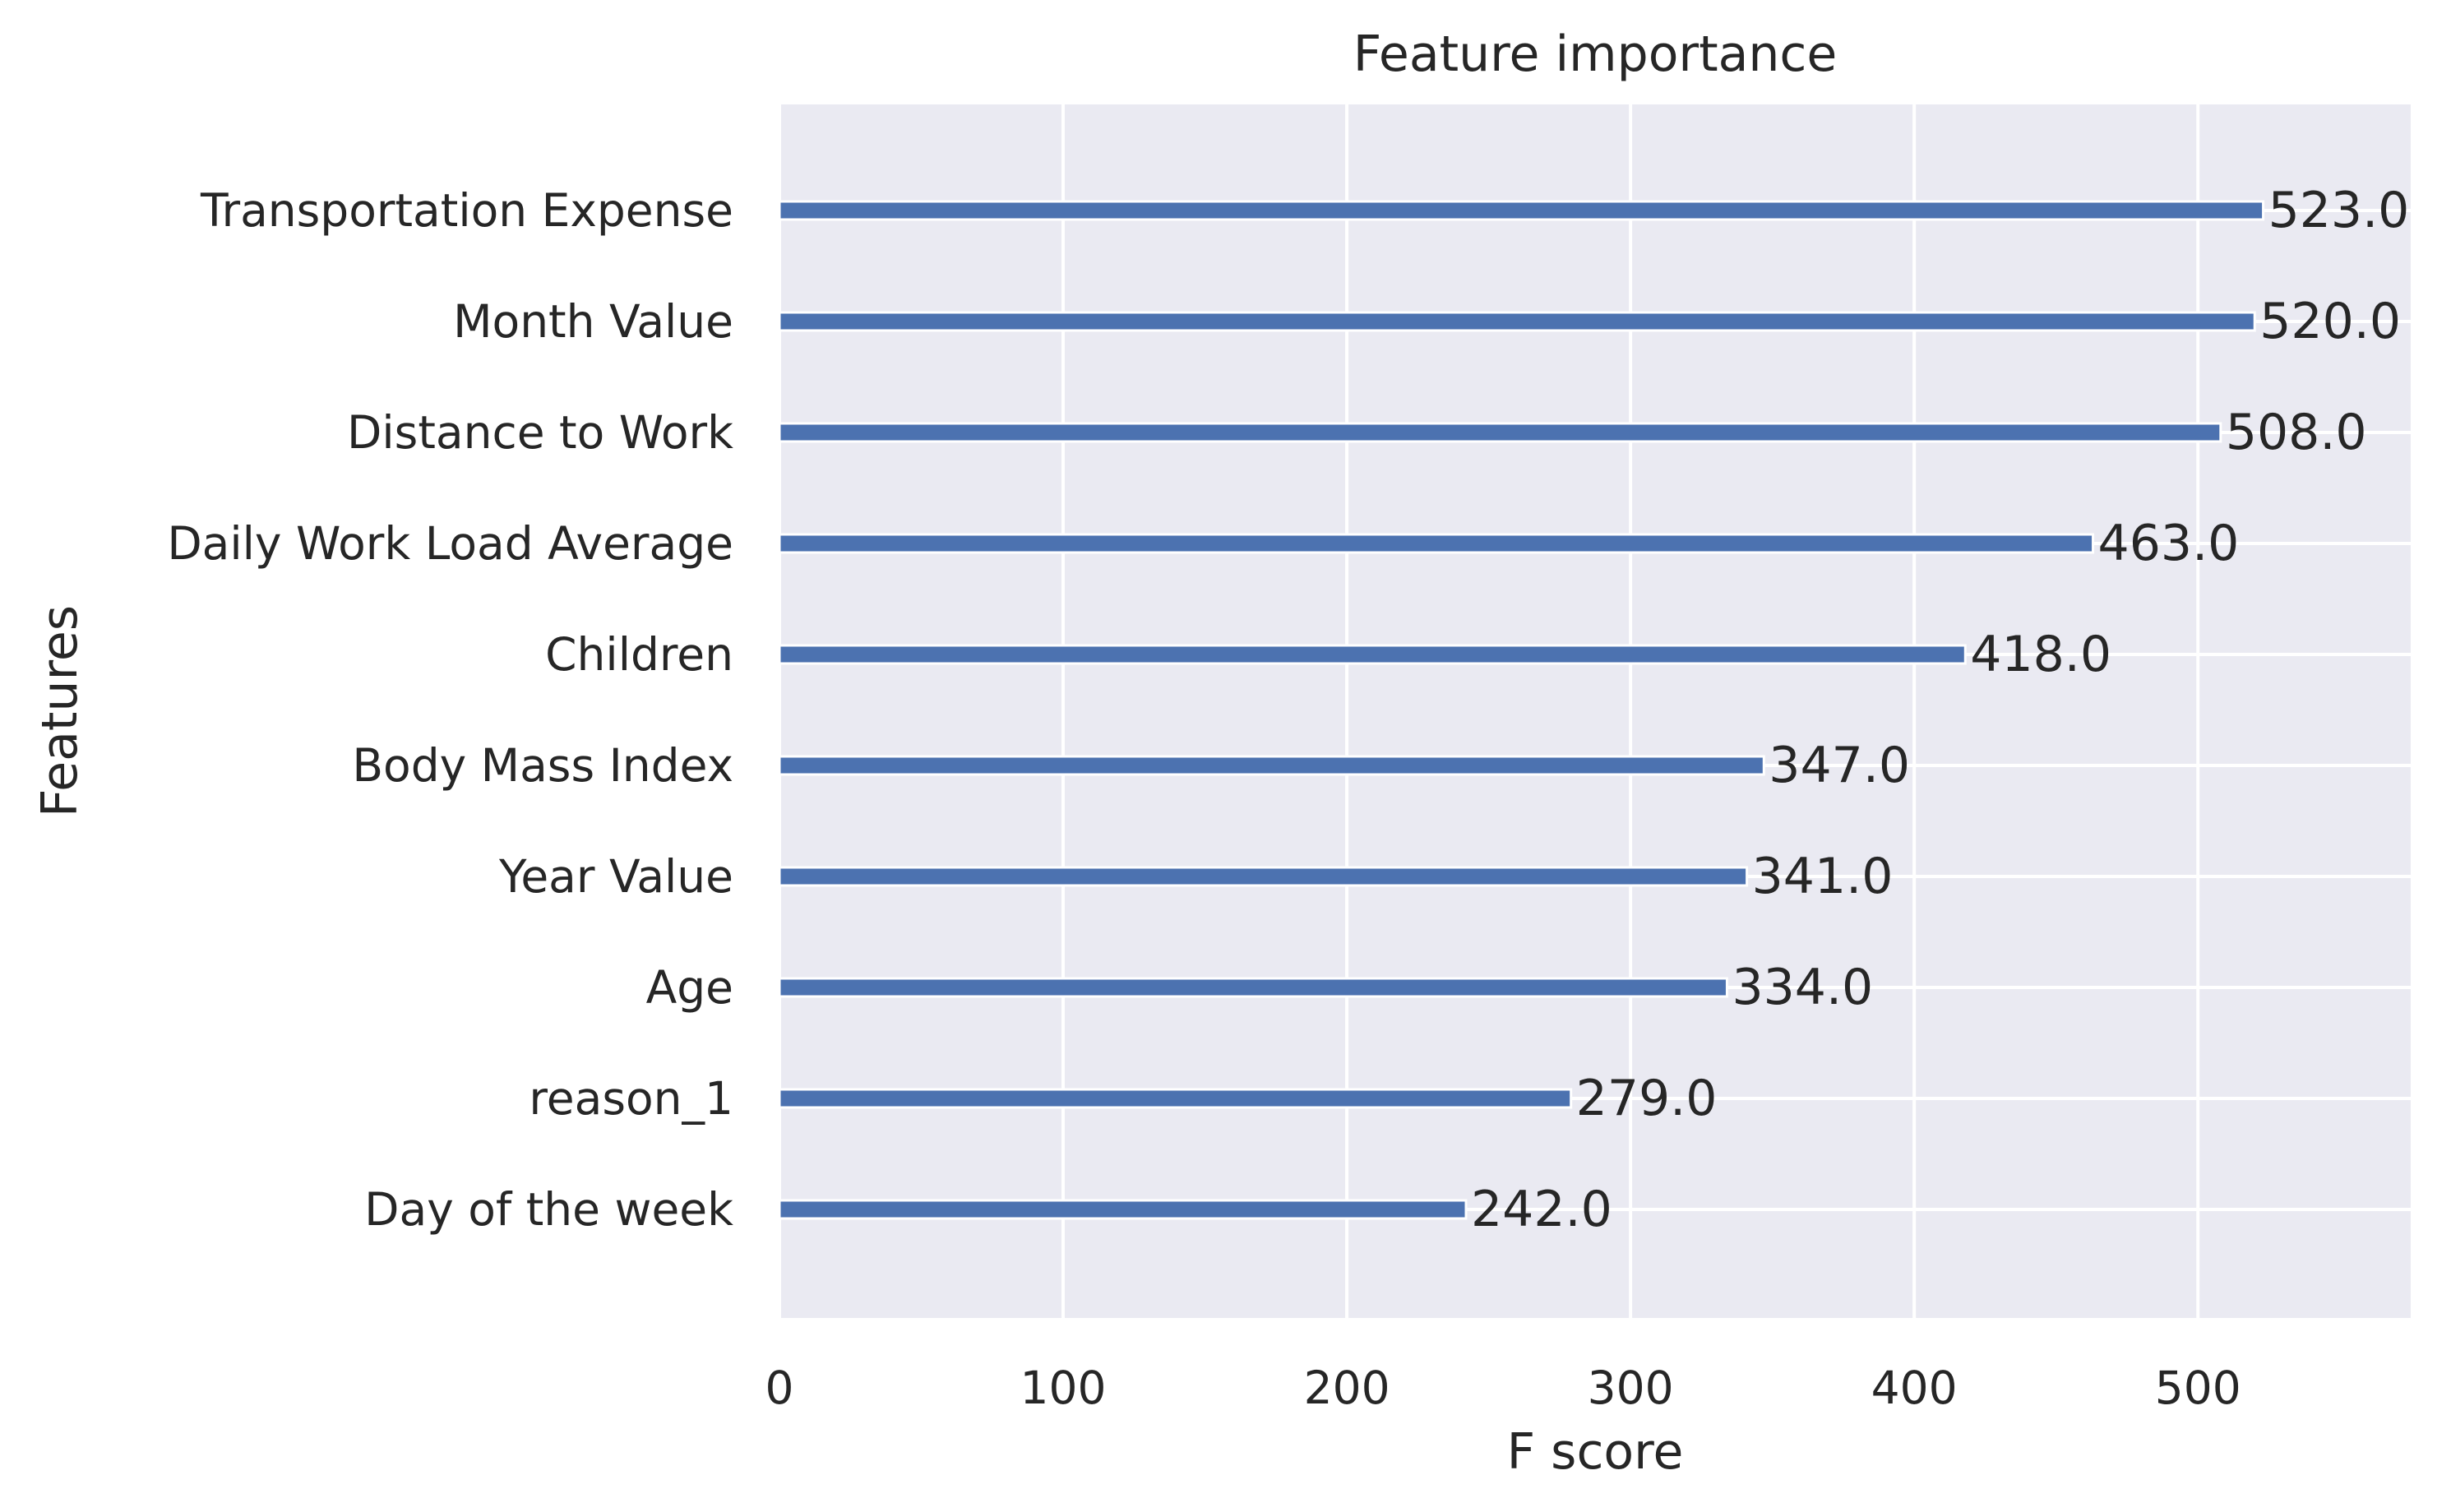  I want to click on y-tick-label: Distance to Work, so click(540, 432).